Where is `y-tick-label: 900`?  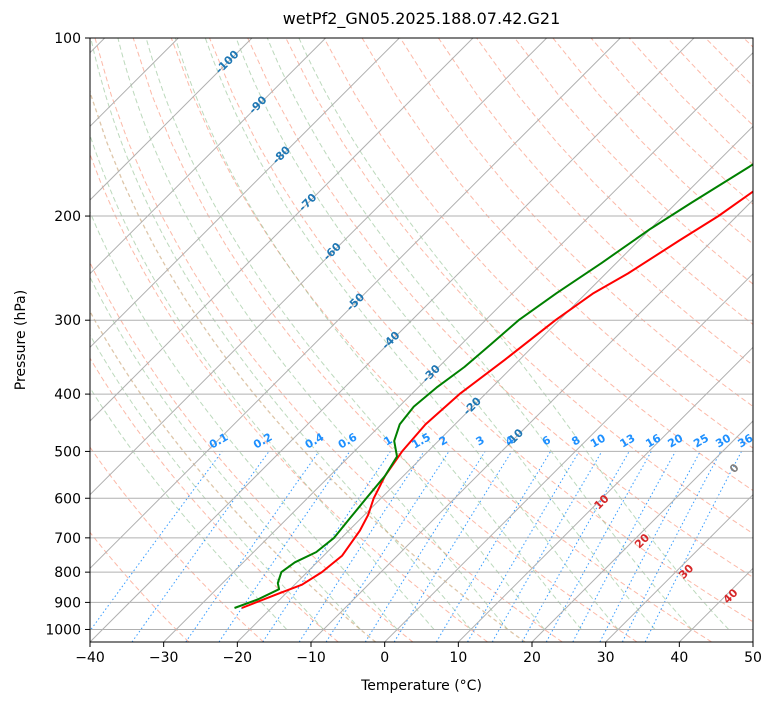 y-tick-label: 900 is located at coordinates (67, 603).